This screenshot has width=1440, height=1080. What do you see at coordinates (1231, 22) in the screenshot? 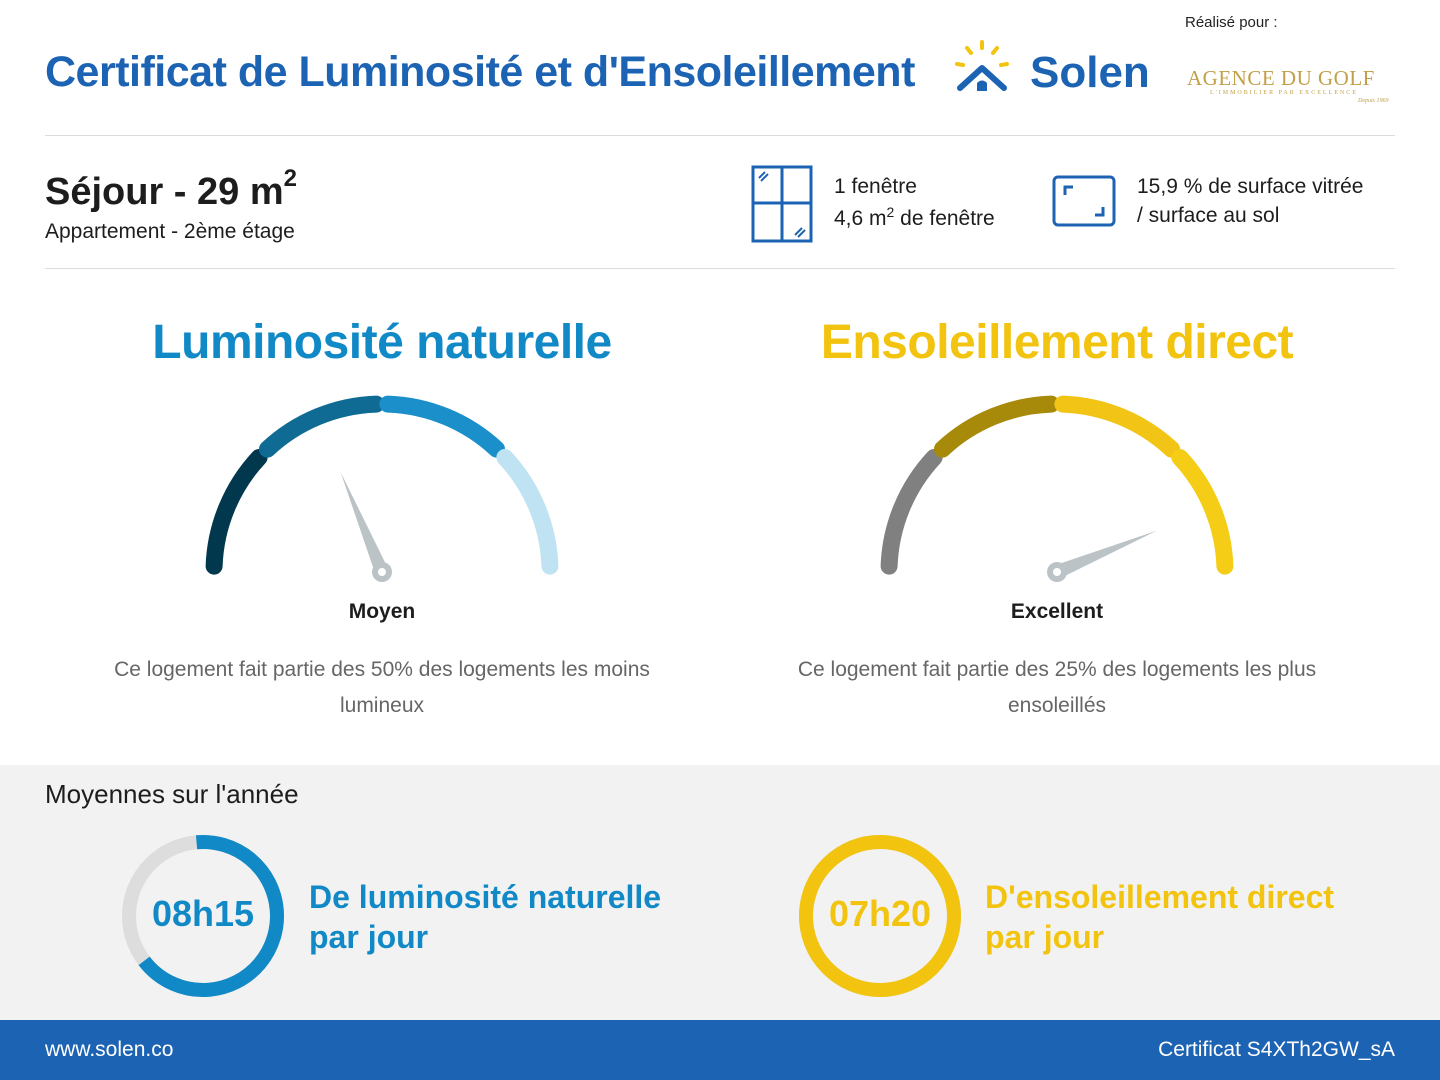
I see `made-for-label: Réalisé pour :` at bounding box center [1231, 22].